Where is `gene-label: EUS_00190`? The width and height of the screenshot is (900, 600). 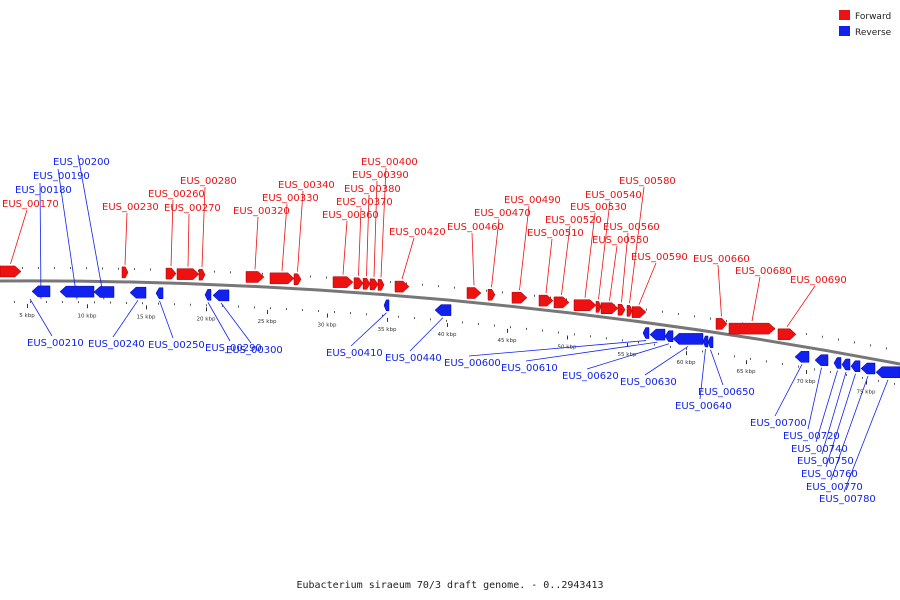
gene-label: EUS_00190 is located at coordinates (61, 176).